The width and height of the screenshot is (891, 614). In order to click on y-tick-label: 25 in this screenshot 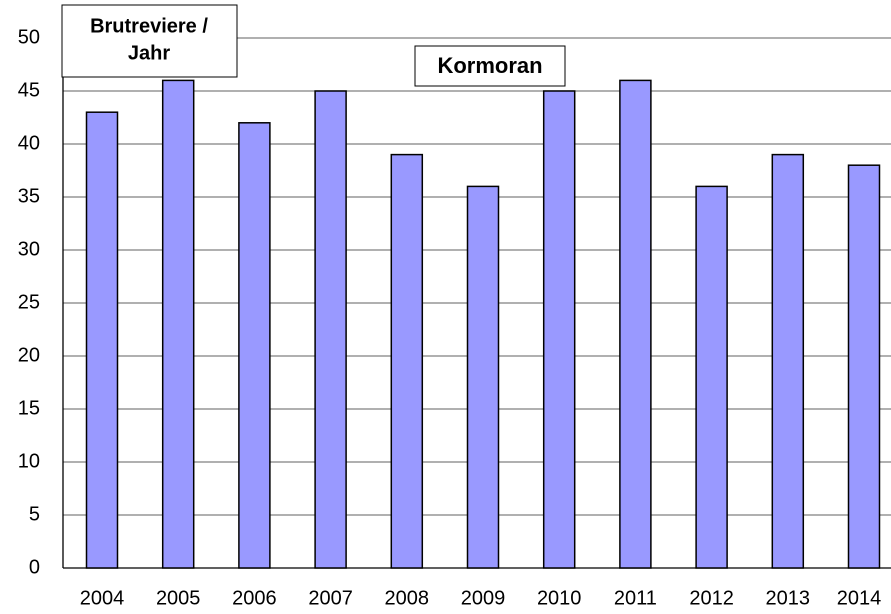, I will do `click(29, 302)`.